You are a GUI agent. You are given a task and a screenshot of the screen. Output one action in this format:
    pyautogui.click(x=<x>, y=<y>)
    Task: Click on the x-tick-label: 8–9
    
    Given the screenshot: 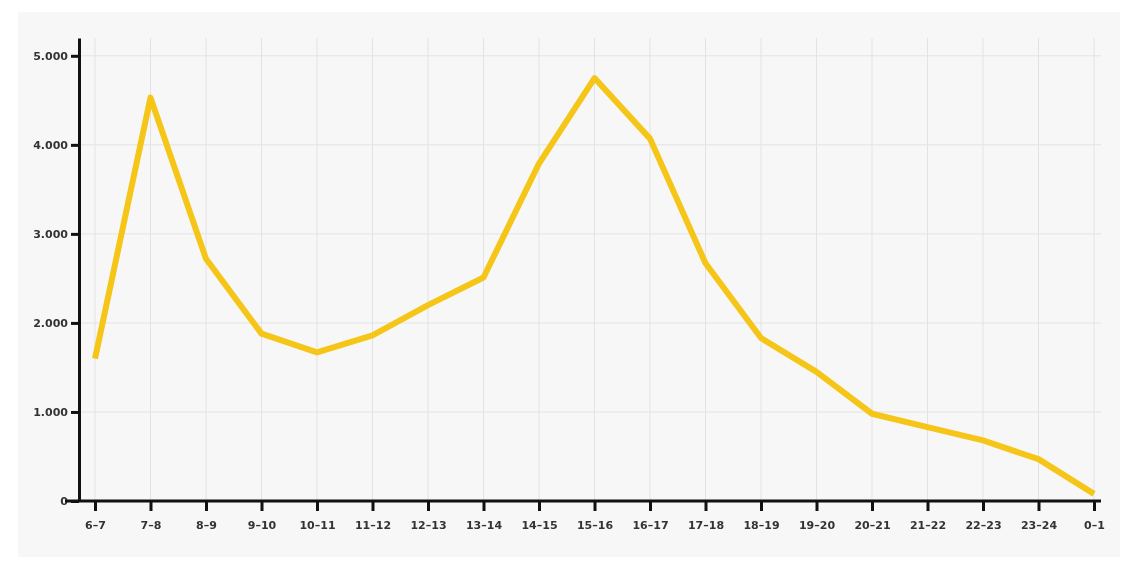 What is the action you would take?
    pyautogui.click(x=206, y=525)
    